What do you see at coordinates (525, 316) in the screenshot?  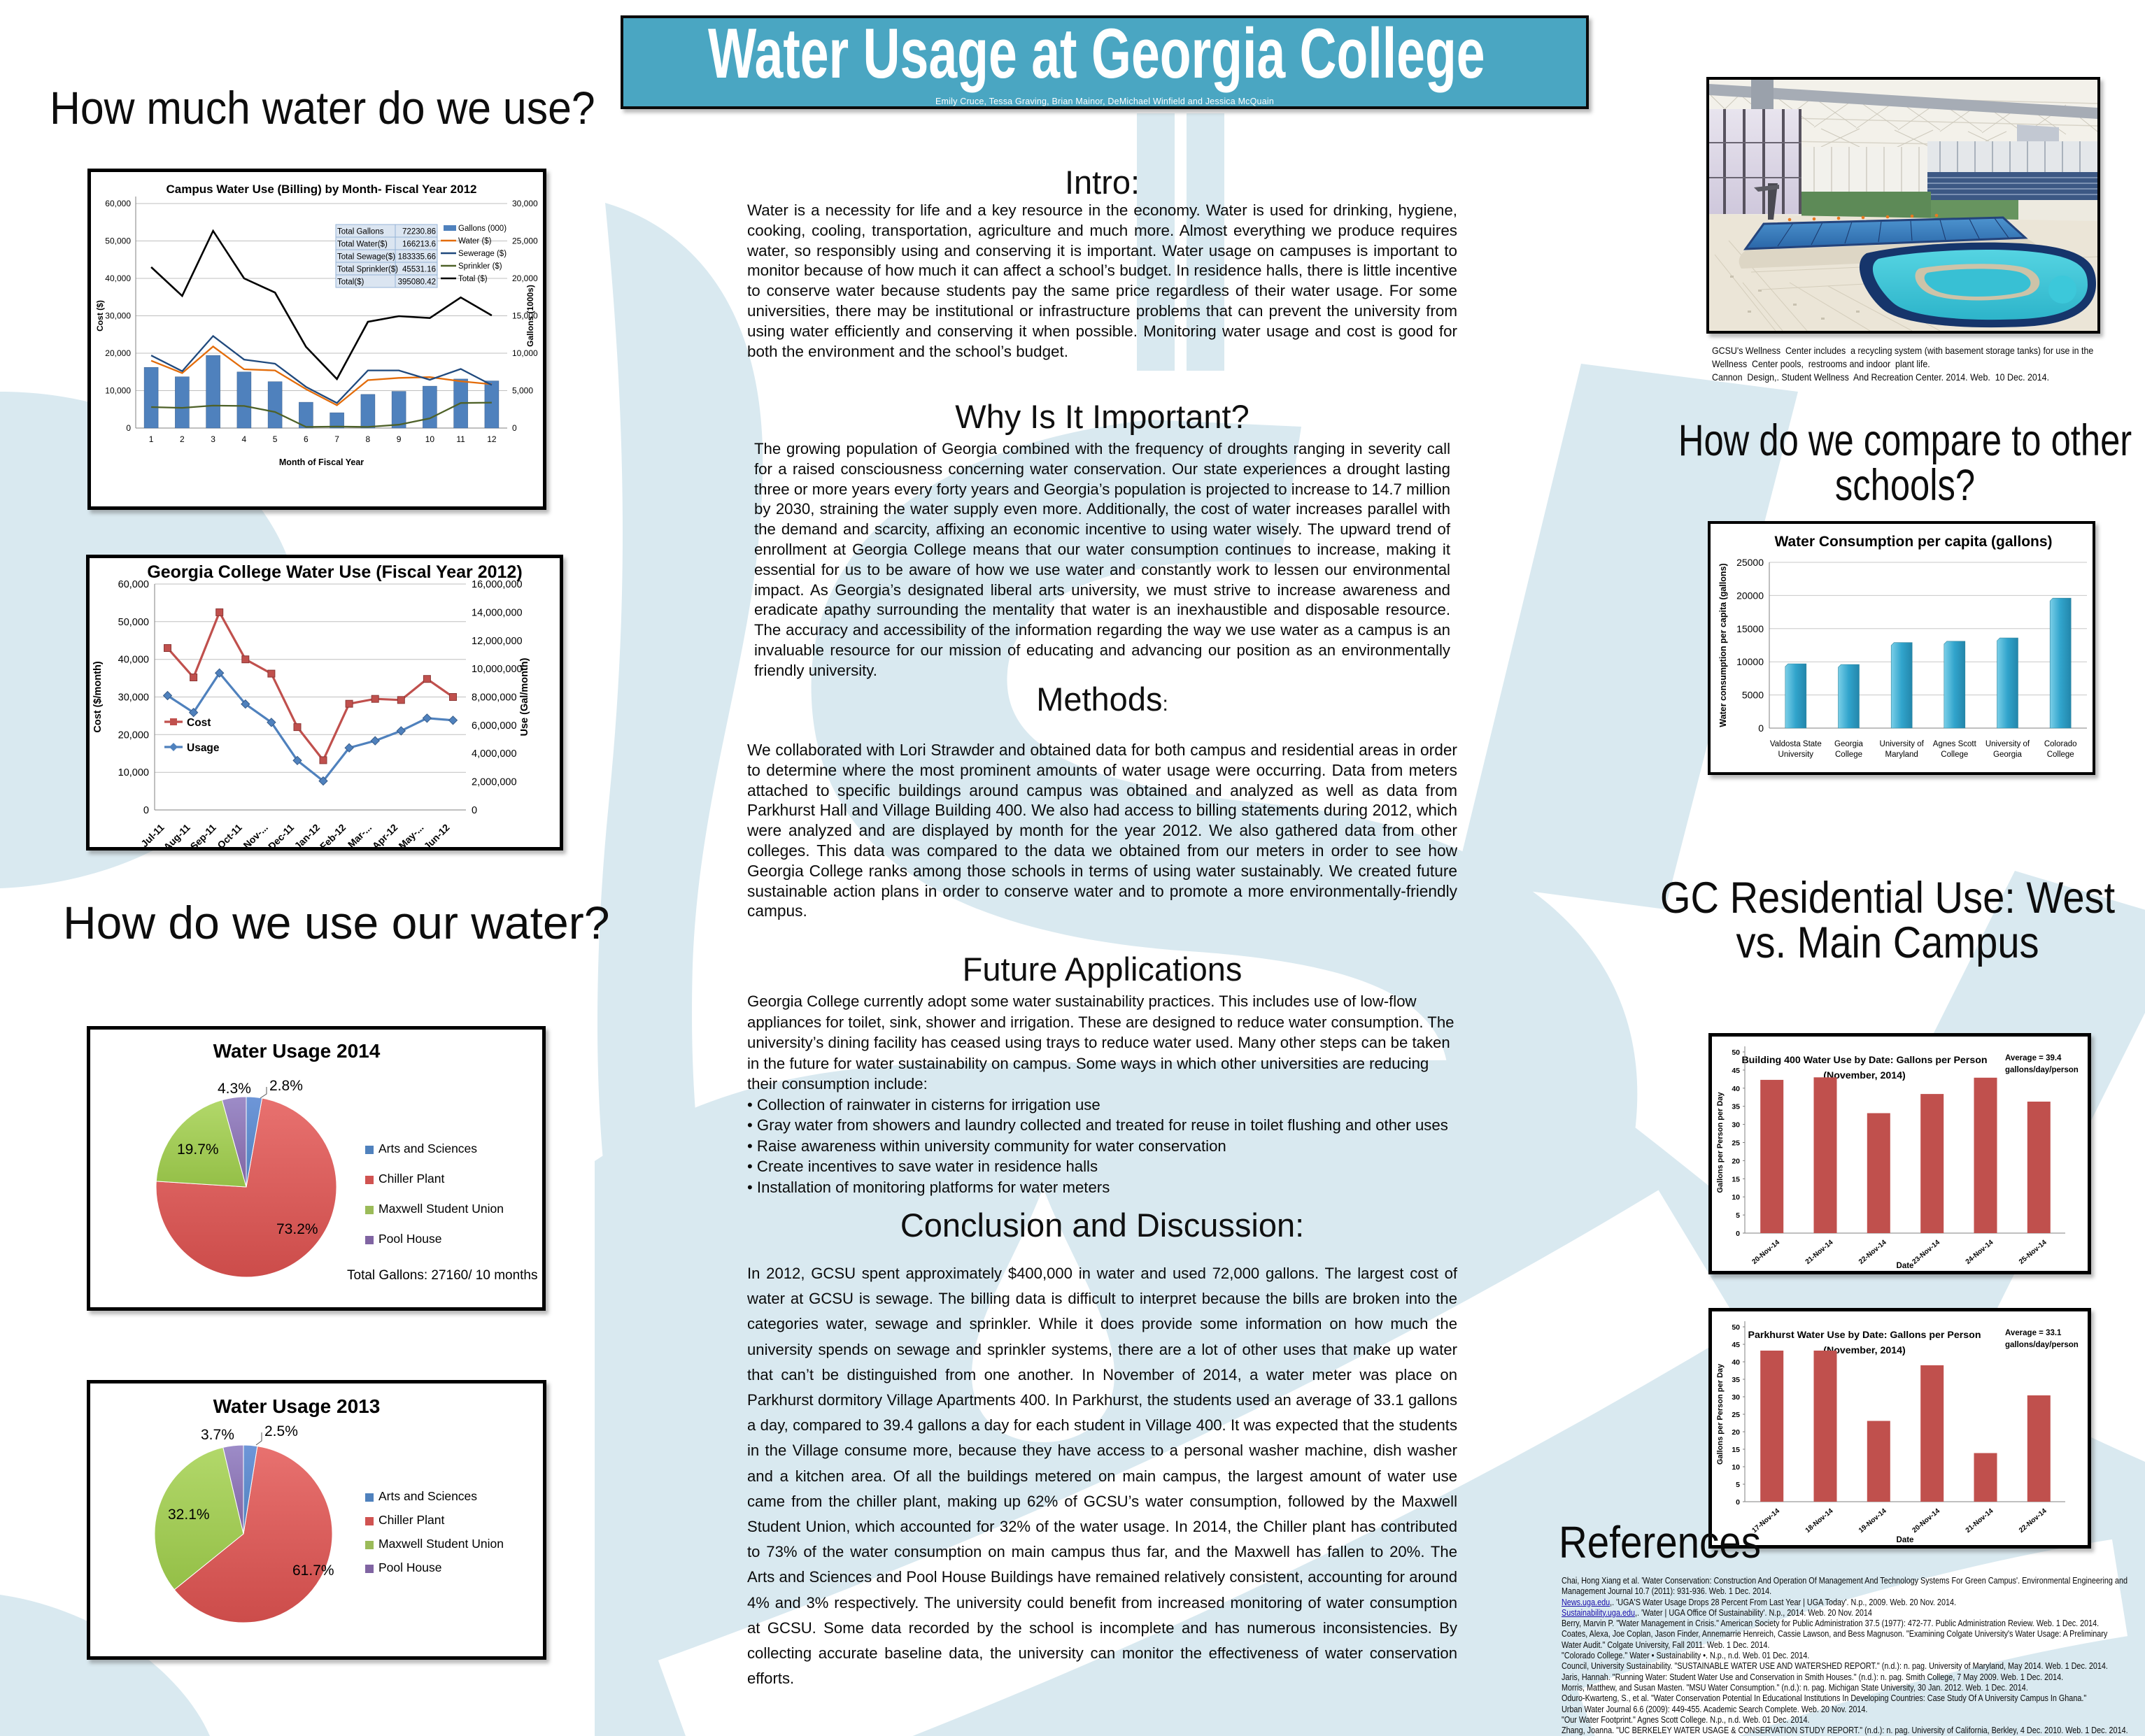 I see `svg-text: 15,000` at bounding box center [525, 316].